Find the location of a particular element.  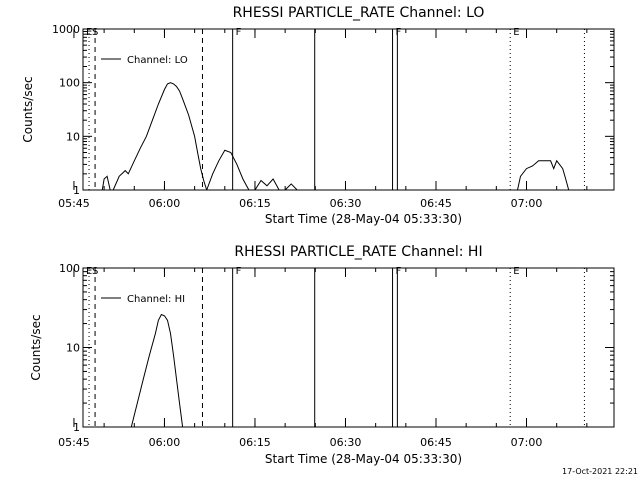

footer-timestamp: 17-Oct-2021 22:21 is located at coordinates (600, 471).